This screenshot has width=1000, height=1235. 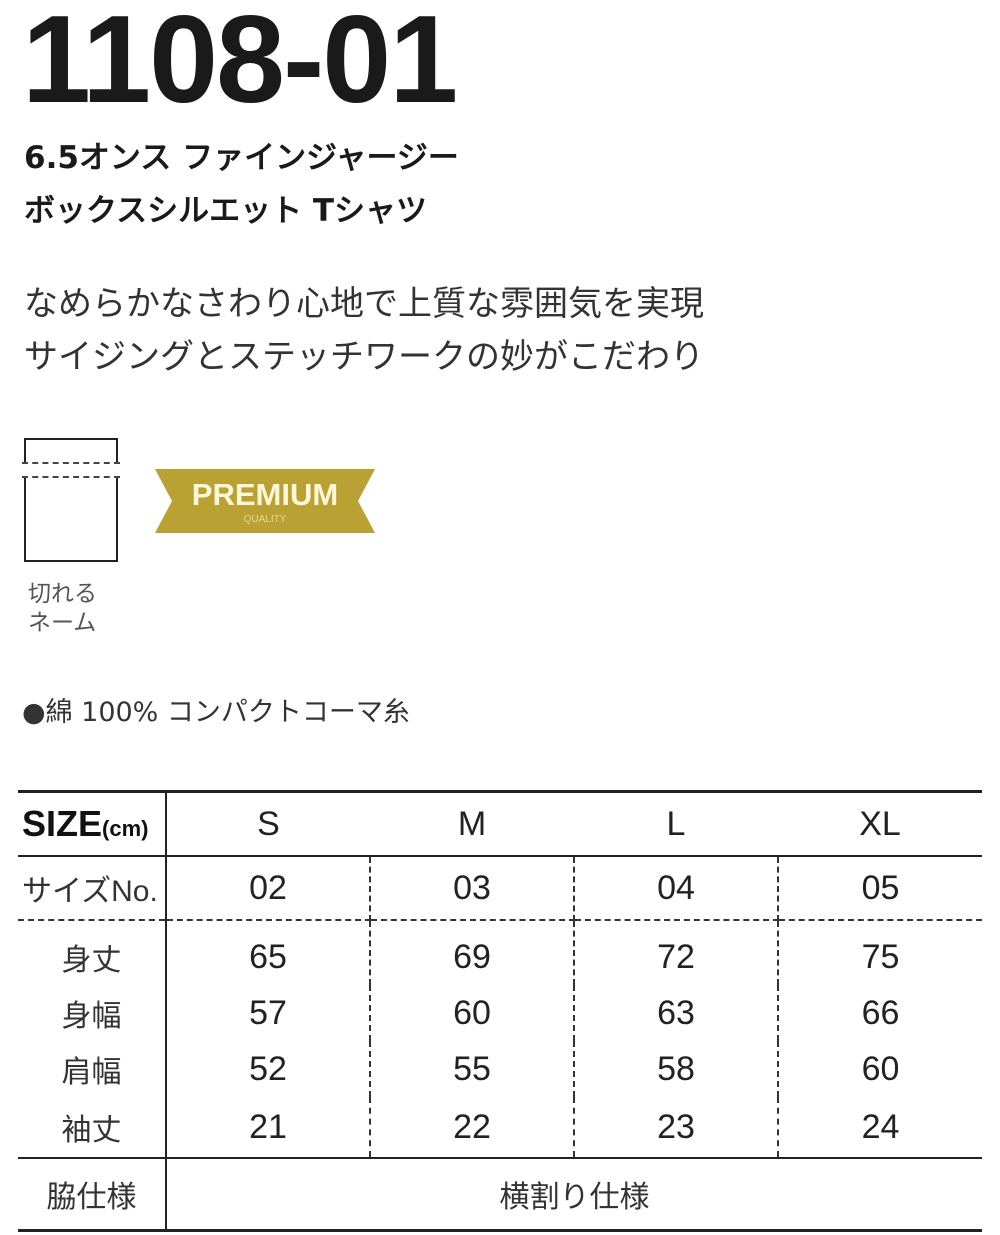 What do you see at coordinates (880, 888) in the screenshot?
I see `size-no-cell: 05` at bounding box center [880, 888].